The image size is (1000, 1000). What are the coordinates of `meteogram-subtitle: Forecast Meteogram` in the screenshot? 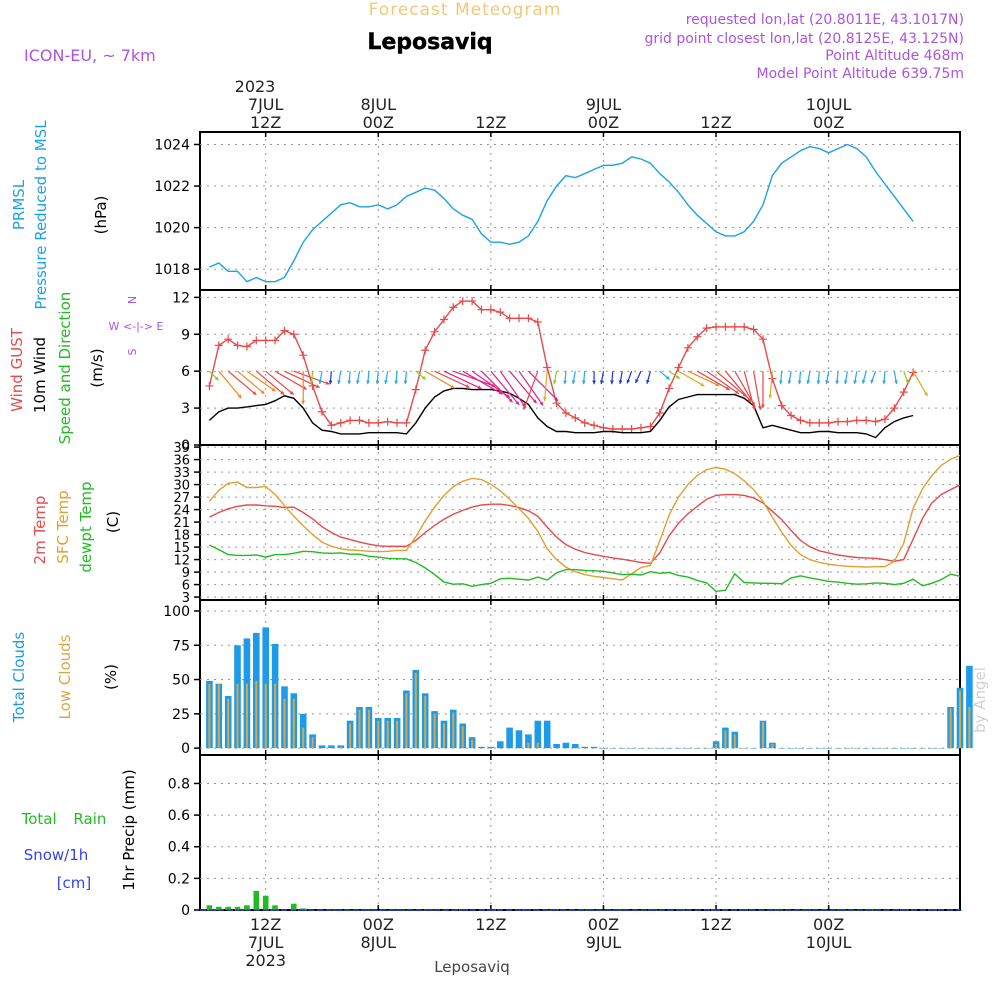 It's located at (465, 10).